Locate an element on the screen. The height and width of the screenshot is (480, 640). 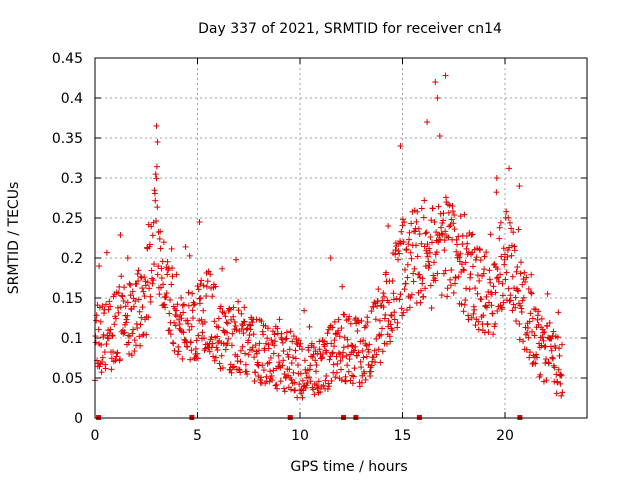
x-tick-label: 0 is located at coordinates (95, 436).